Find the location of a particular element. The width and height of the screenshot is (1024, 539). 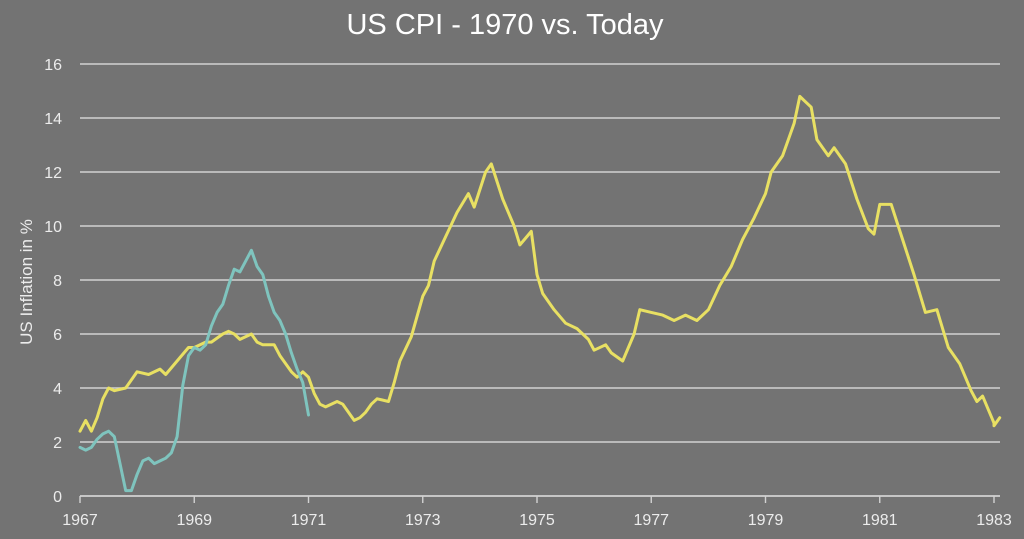

series-line-teal is located at coordinates (194, 370).